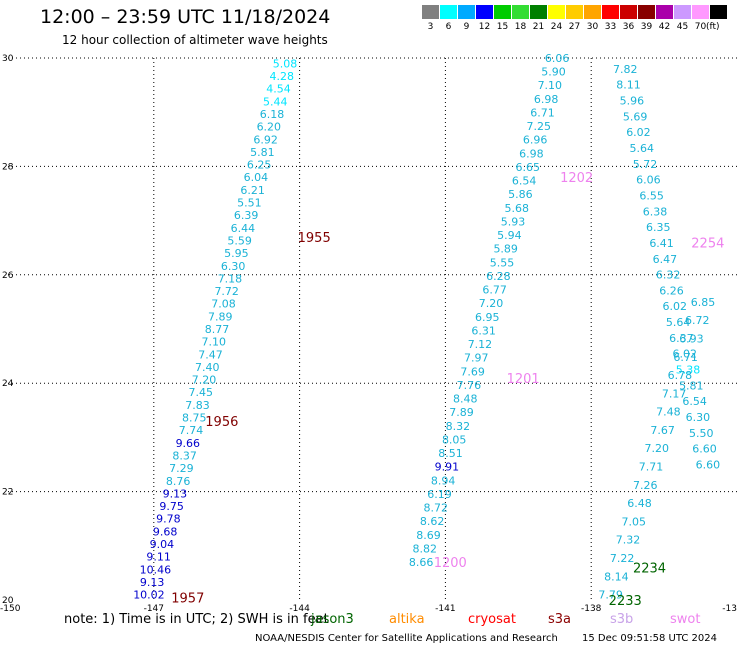 The width and height of the screenshot is (740, 650). What do you see at coordinates (480, 344) in the screenshot?
I see `swh-value-1-21: 7.12` at bounding box center [480, 344].